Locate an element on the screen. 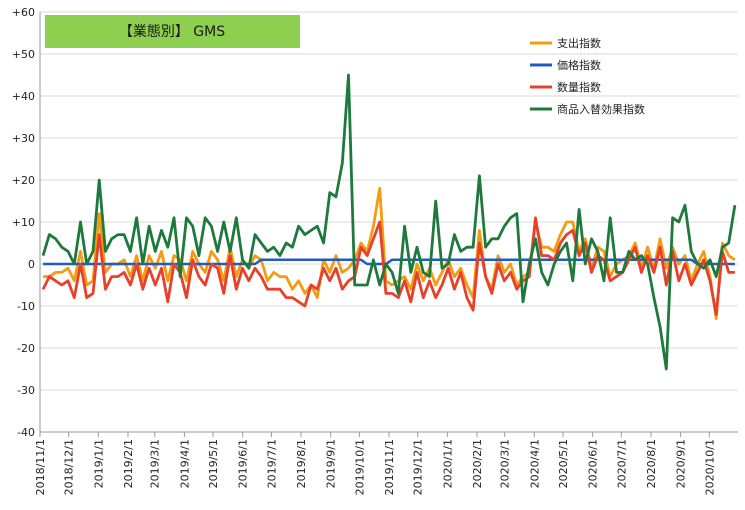  x-tick-label: 2020/7/1 is located at coordinates (621, 463).